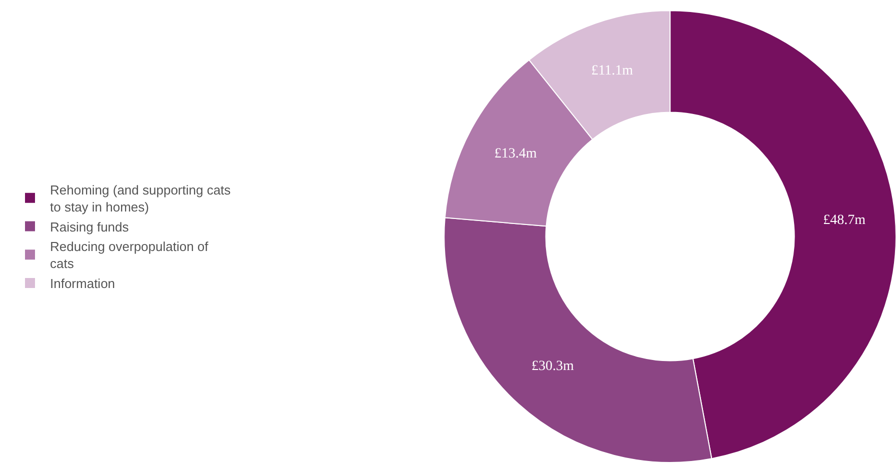 The image size is (896, 473). Describe the element at coordinates (141, 198) in the screenshot. I see `legend-label: Rehoming (and supporting cats to stay in homes)` at that location.